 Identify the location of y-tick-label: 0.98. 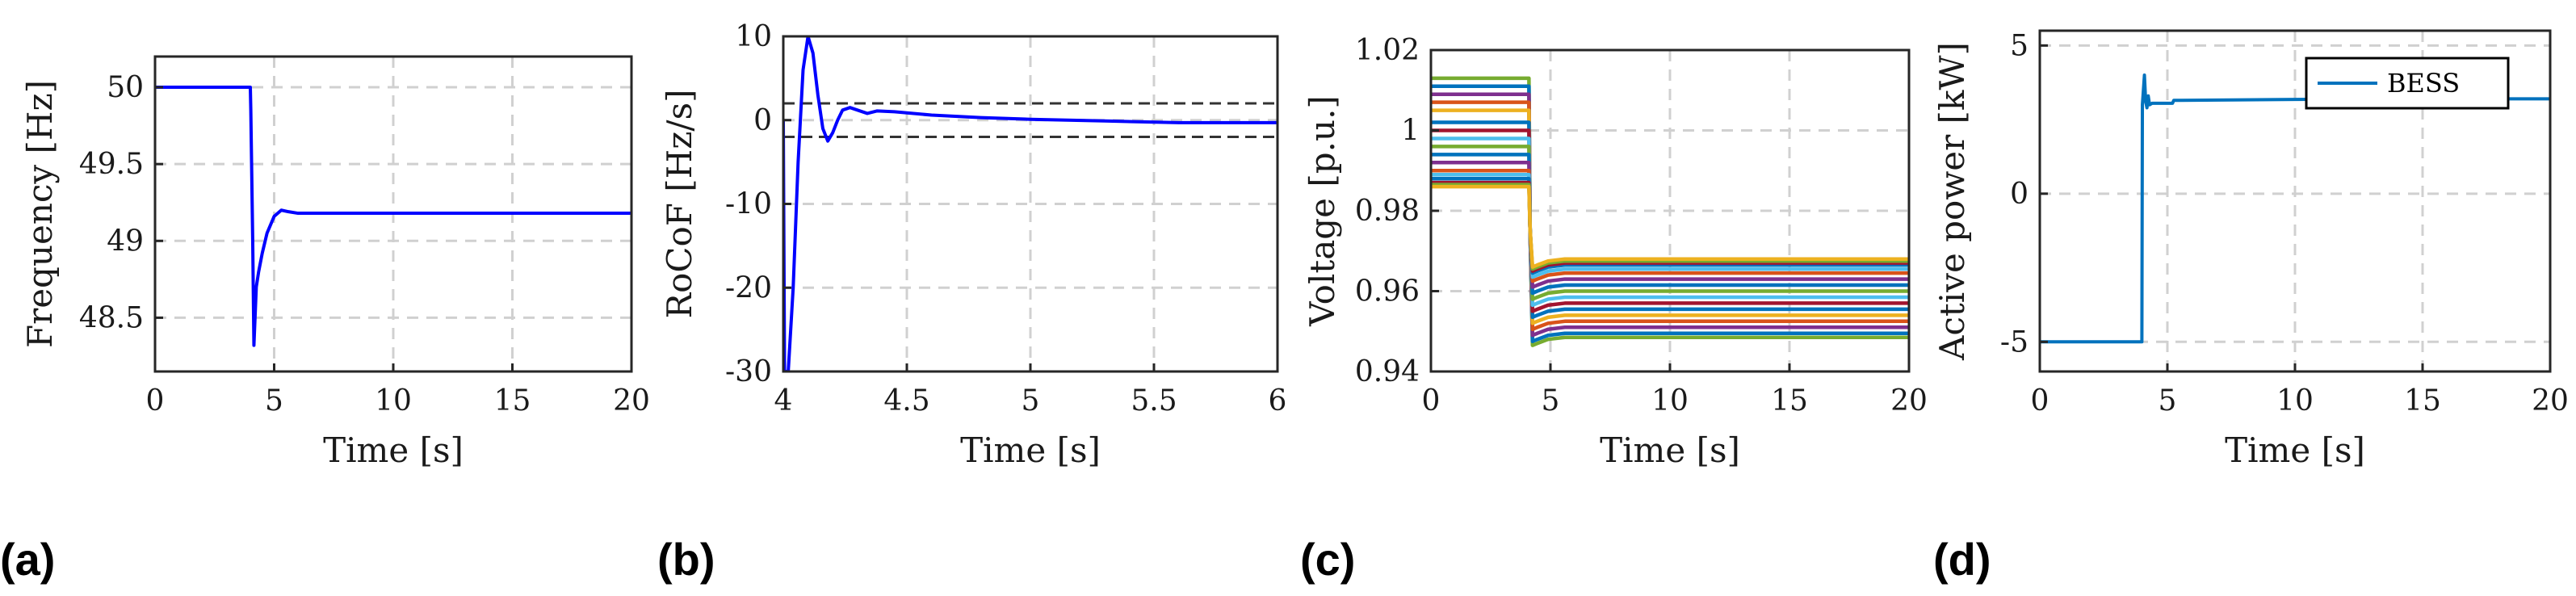
(1387, 211).